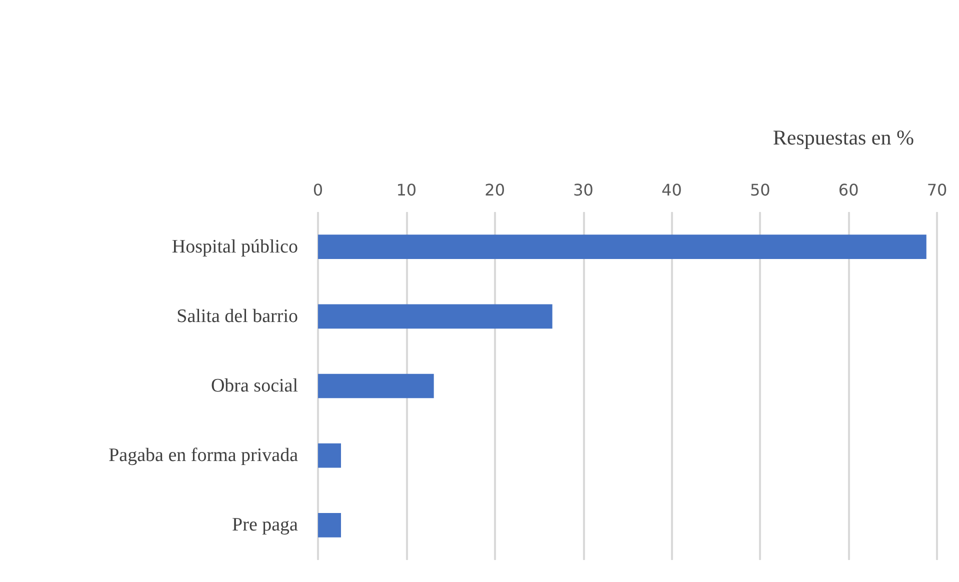  I want to click on x-tick-label: 50, so click(760, 190).